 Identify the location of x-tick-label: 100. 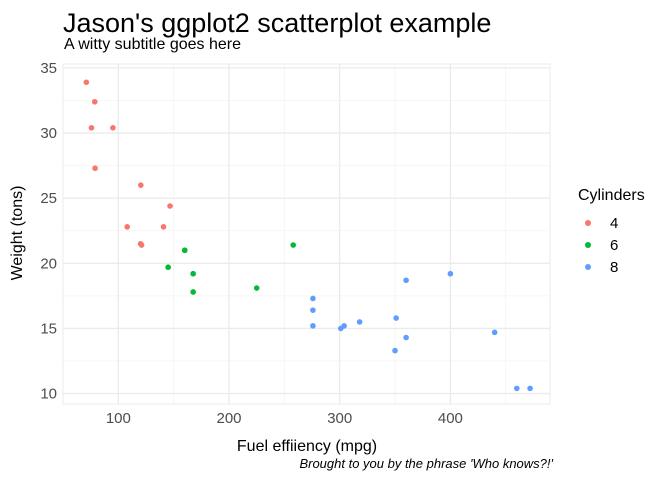
(118, 418).